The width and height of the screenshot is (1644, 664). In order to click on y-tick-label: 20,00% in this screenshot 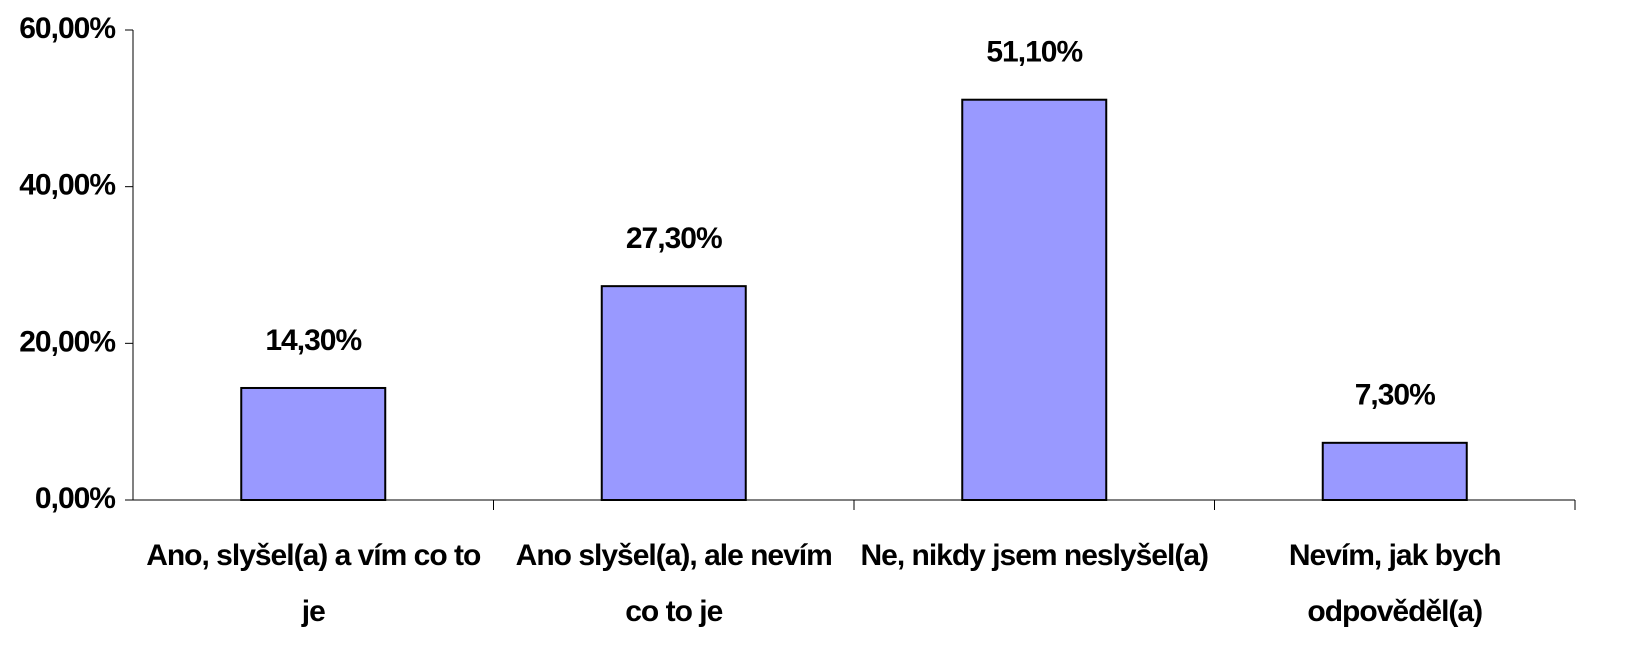, I will do `click(67, 341)`.